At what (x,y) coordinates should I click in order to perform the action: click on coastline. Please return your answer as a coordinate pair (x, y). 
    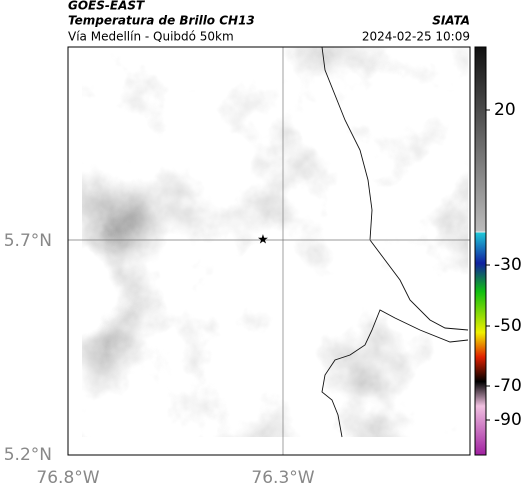
    Looking at the image, I should click on (395, 373).